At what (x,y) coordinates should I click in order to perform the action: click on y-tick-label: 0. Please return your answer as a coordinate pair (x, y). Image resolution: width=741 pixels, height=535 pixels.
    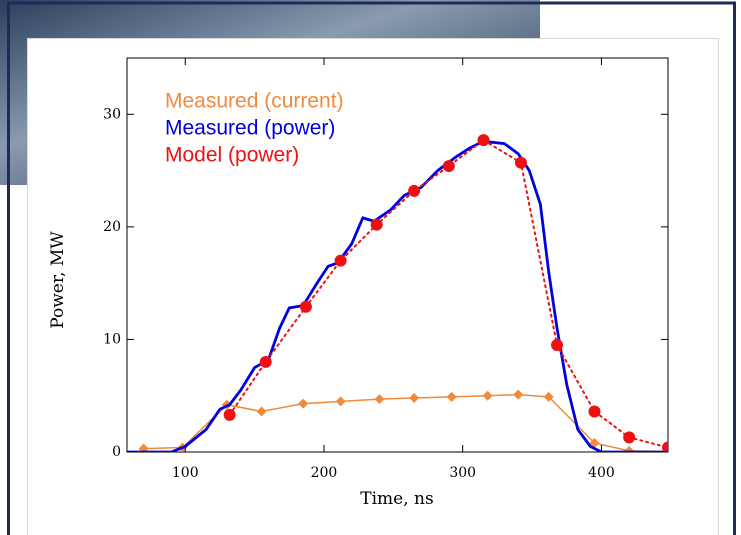
    Looking at the image, I should click on (116, 452).